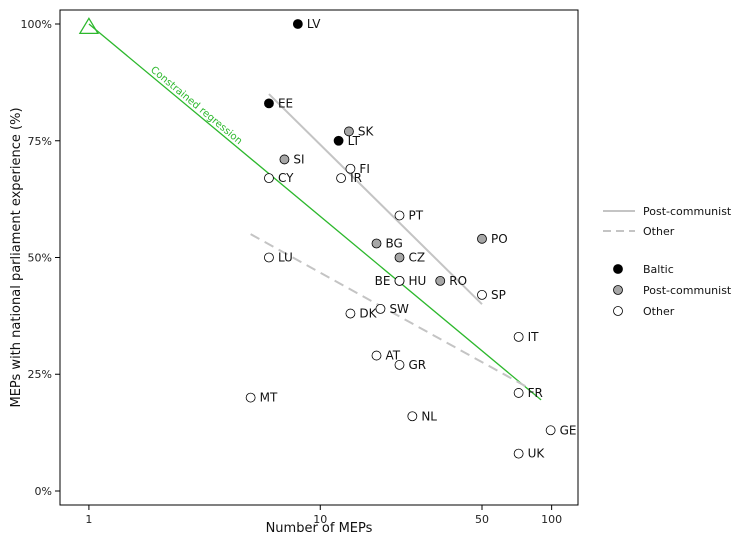 The width and height of the screenshot is (733, 540). I want to click on point-label-it: IT, so click(534, 337).